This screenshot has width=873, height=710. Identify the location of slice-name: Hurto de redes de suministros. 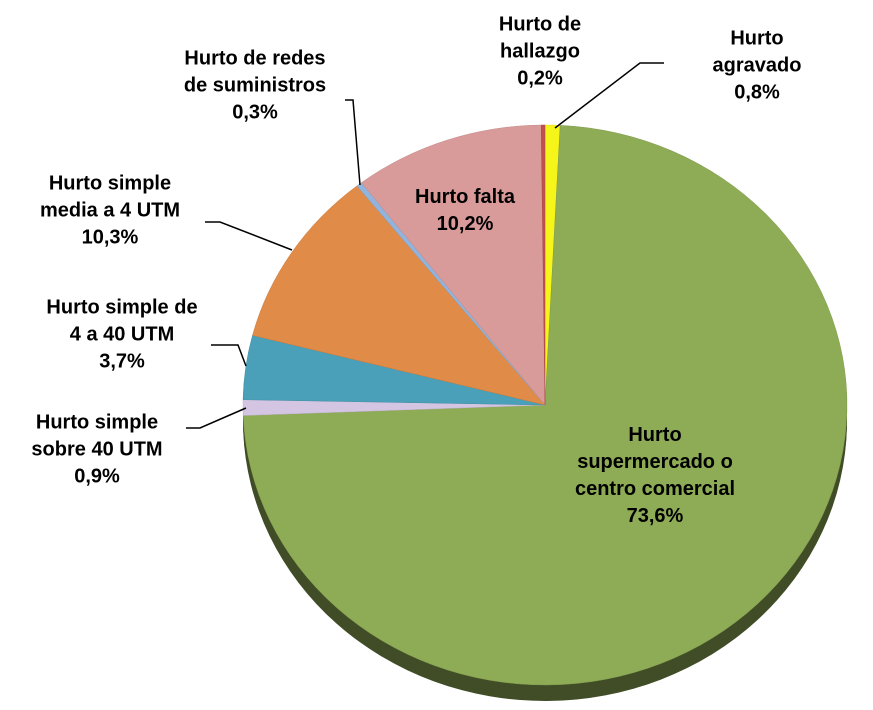
(255, 72).